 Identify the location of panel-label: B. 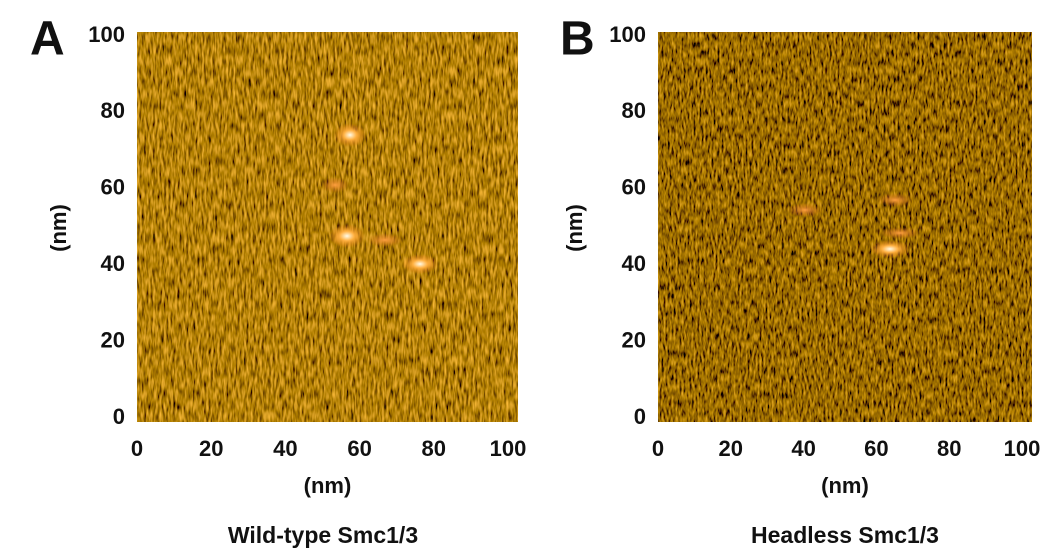
(577, 39).